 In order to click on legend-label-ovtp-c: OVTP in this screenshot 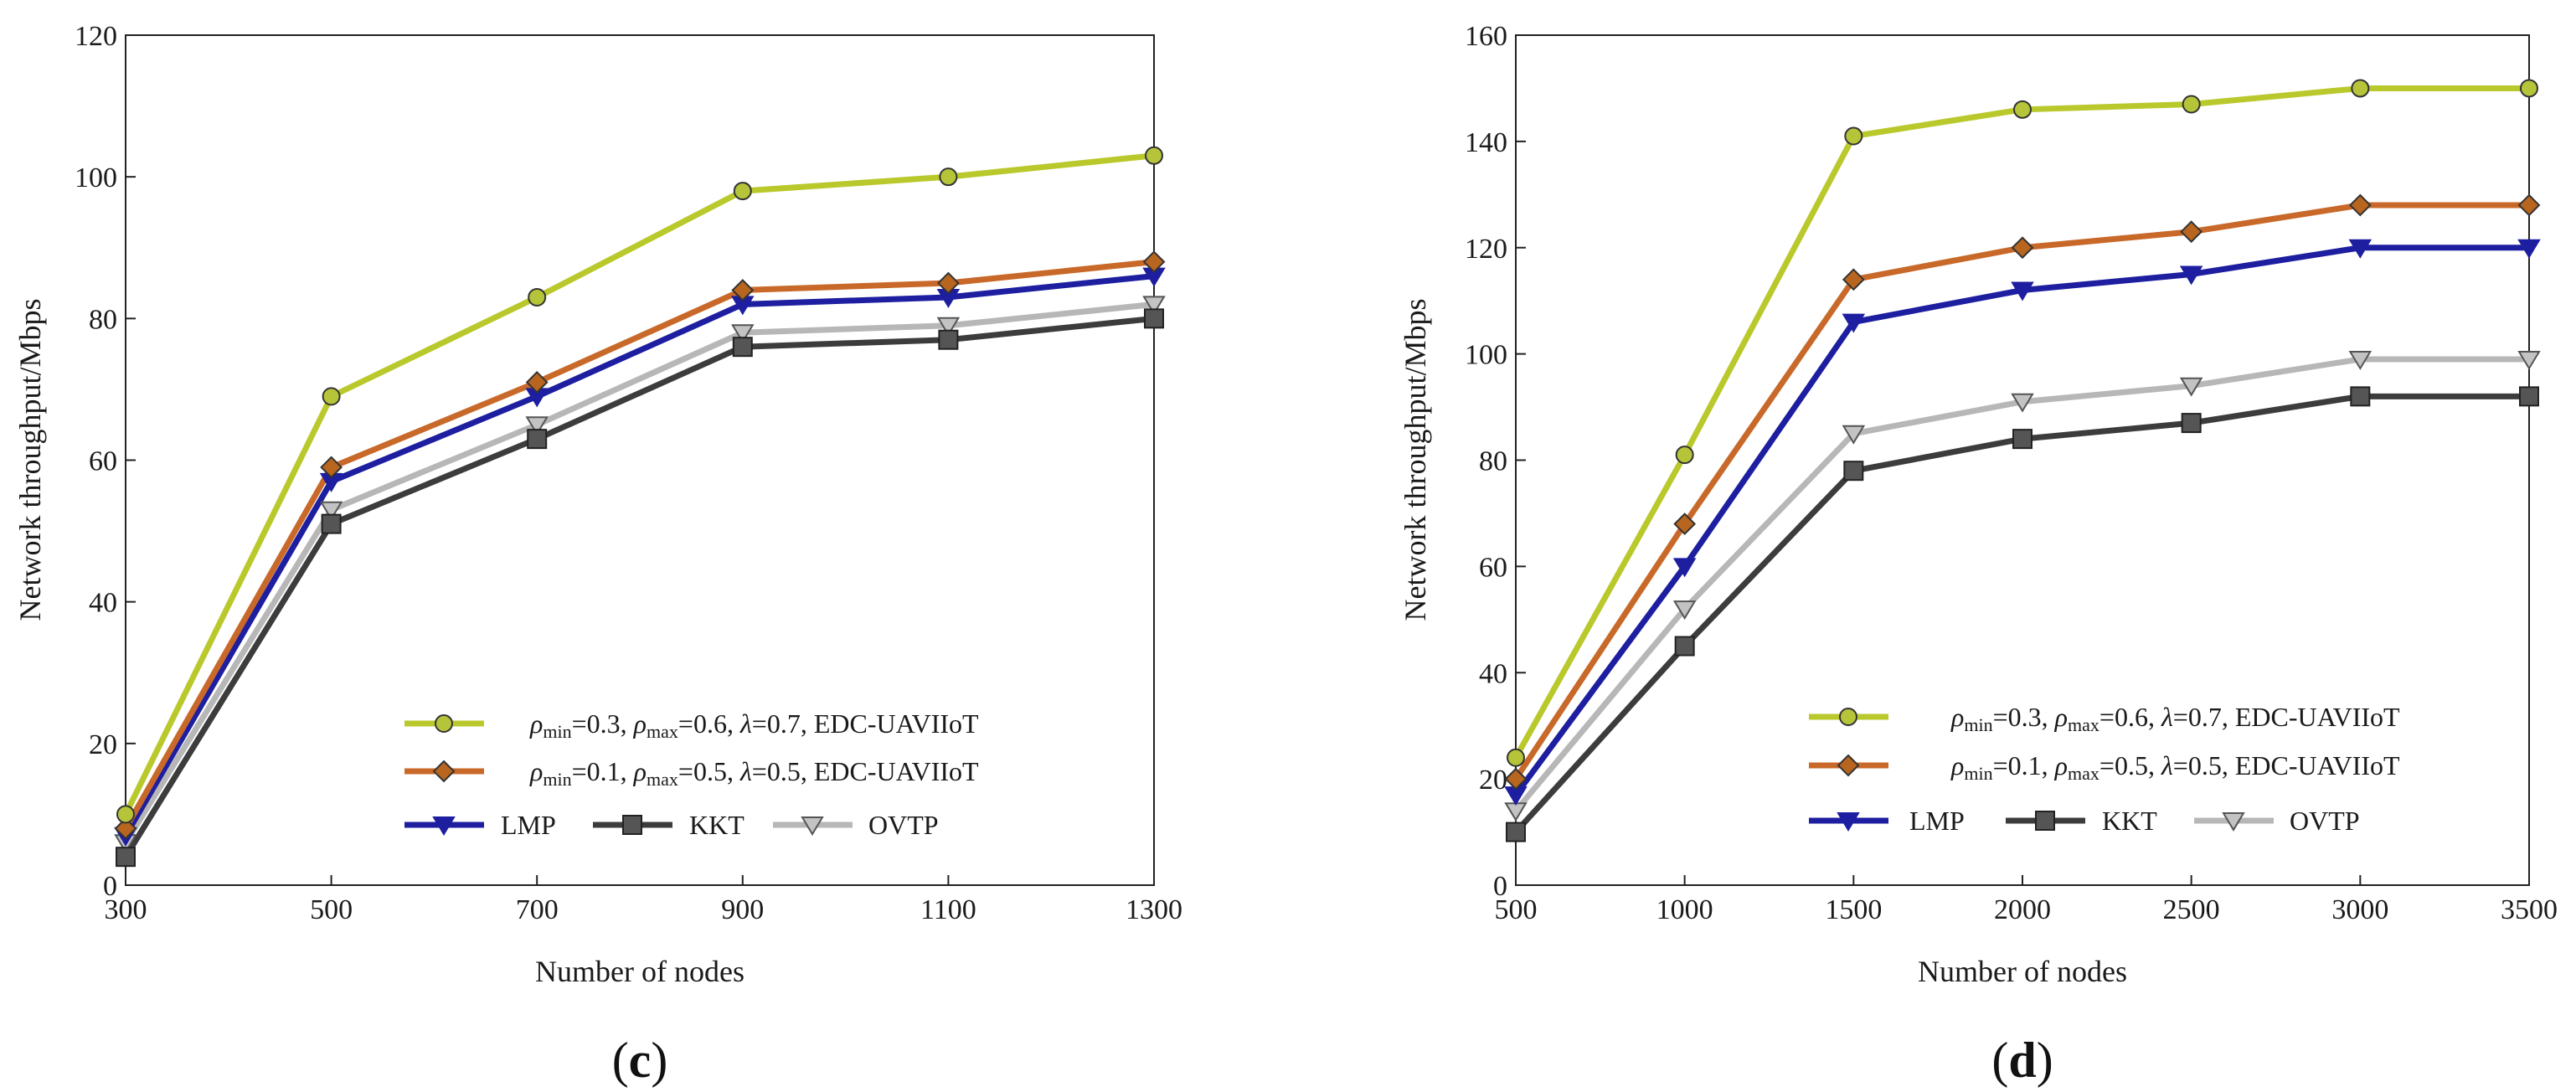, I will do `click(903, 825)`.